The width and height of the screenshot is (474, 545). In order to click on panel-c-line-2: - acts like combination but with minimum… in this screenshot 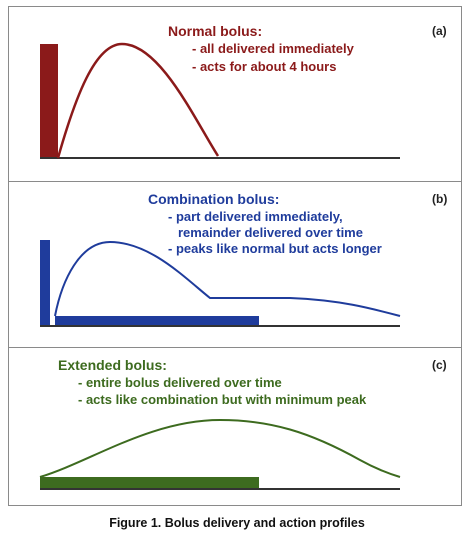, I will do `click(222, 399)`.